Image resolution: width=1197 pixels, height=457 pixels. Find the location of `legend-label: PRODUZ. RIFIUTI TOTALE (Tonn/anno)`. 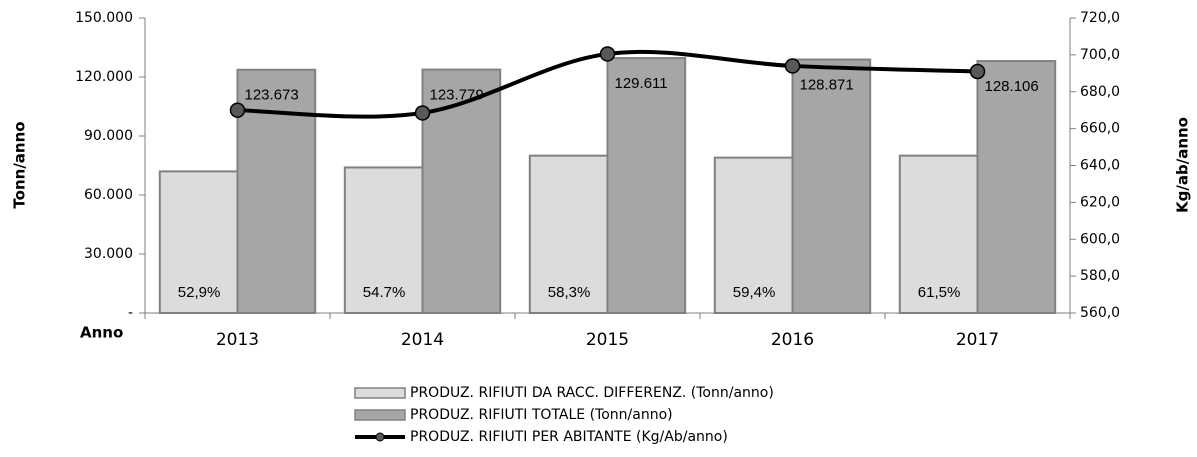

legend-label: PRODUZ. RIFIUTI TOTALE (Tonn/anno) is located at coordinates (541, 415).